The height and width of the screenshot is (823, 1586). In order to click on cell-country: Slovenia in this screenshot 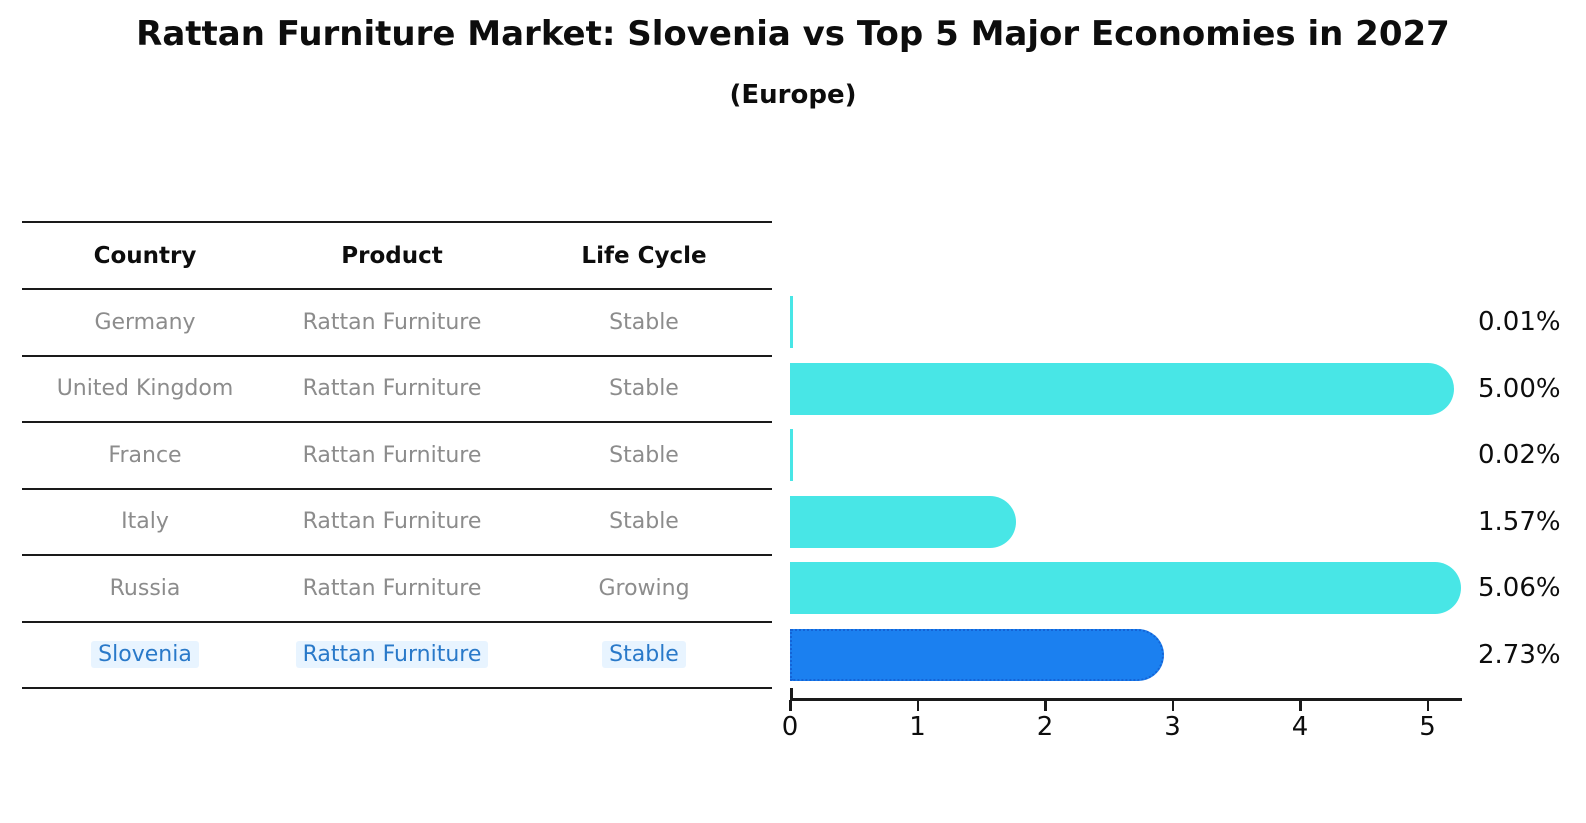, I will do `click(145, 655)`.